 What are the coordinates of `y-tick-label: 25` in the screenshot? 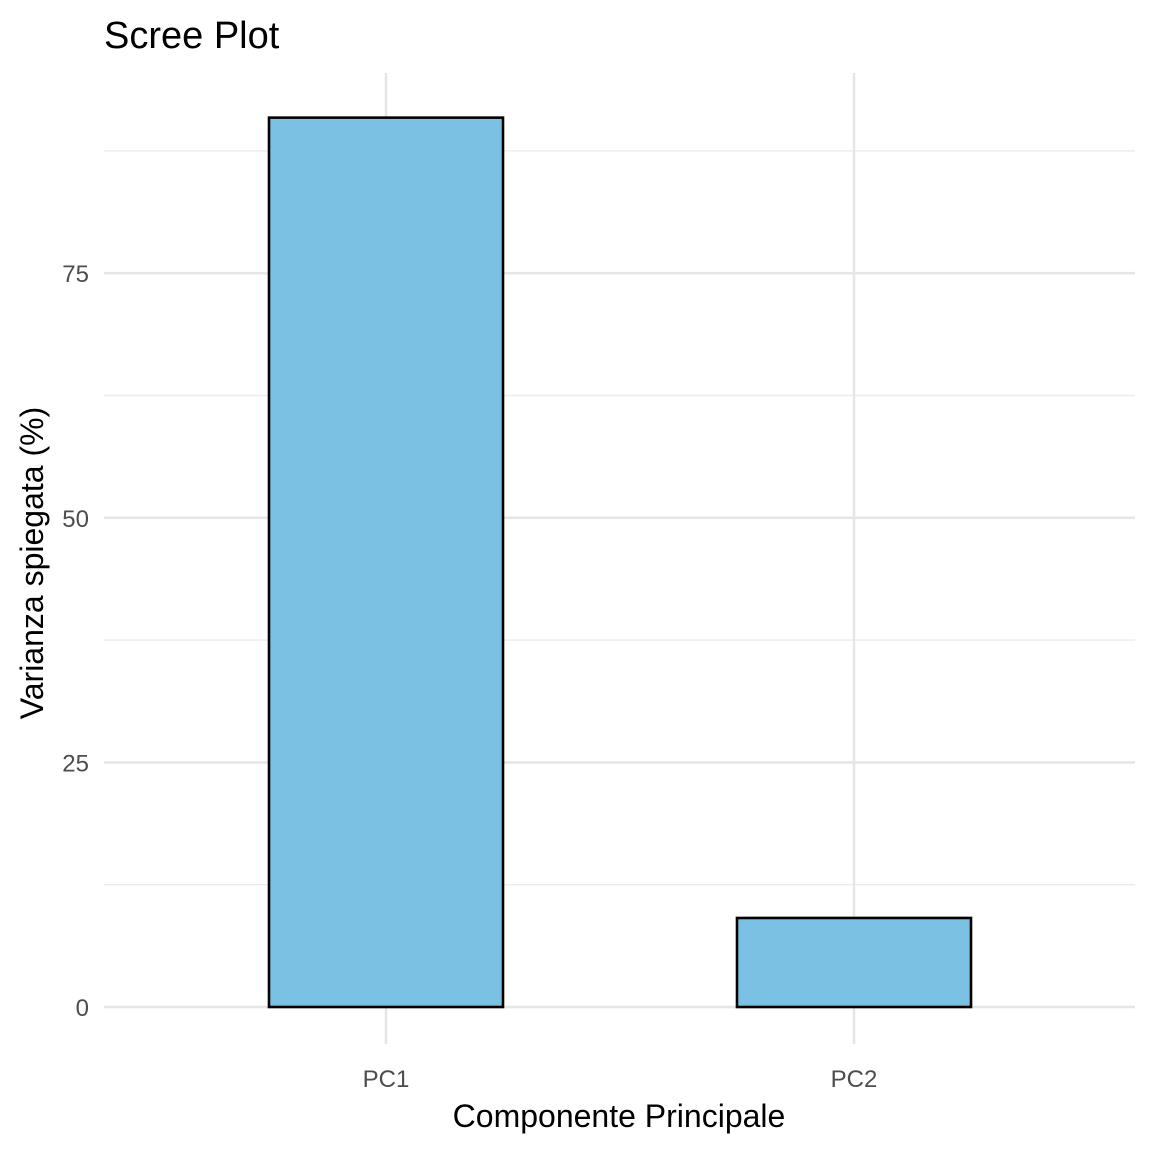 It's located at (75, 763).